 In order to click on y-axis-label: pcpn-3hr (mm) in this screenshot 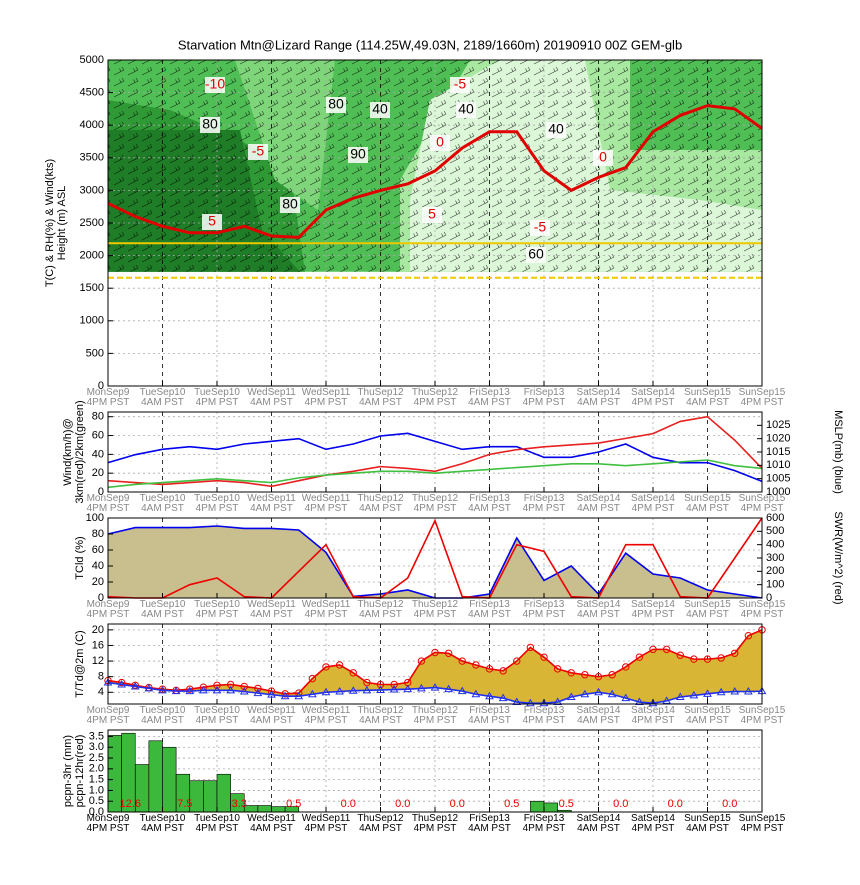, I will do `click(68, 771)`.